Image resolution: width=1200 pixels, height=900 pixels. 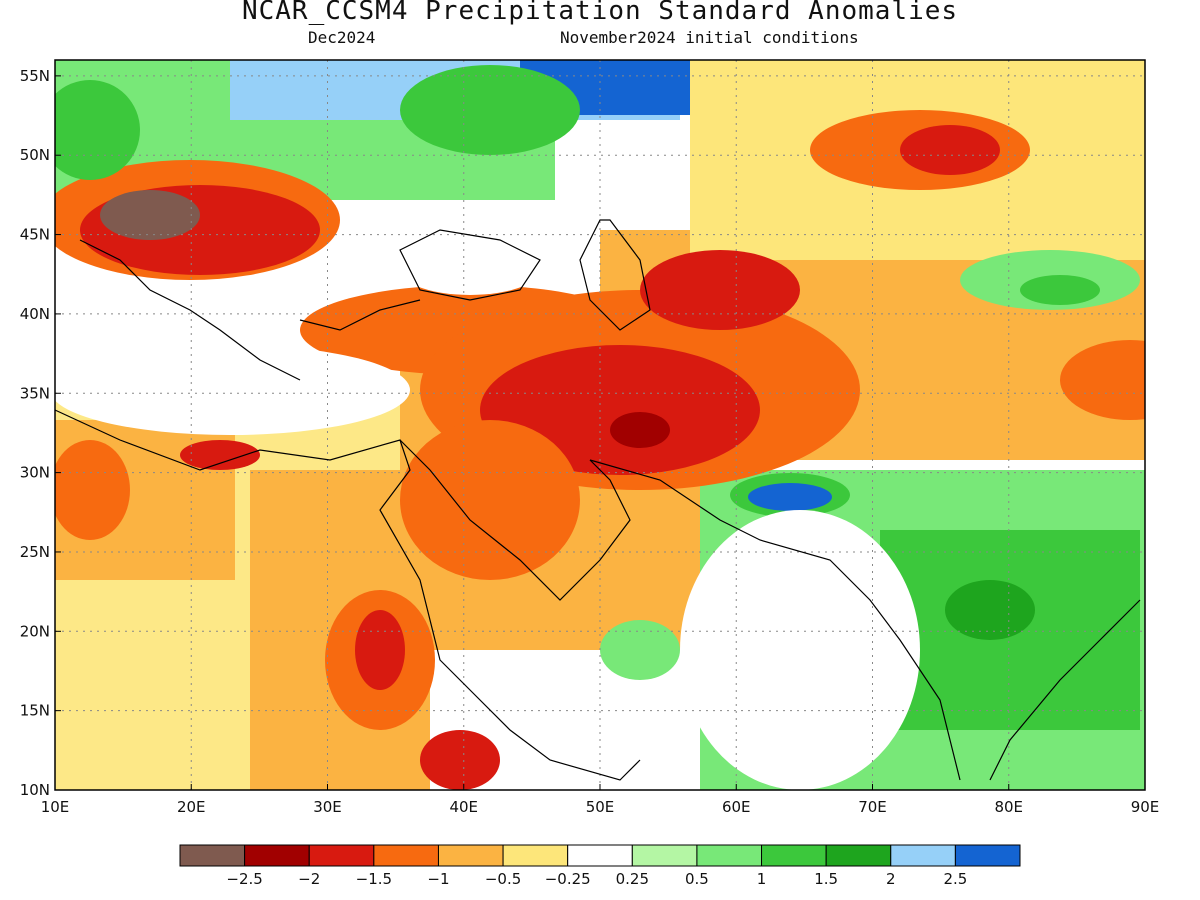 What do you see at coordinates (35, 393) in the screenshot?
I see `lat-tick-label: 35N` at bounding box center [35, 393].